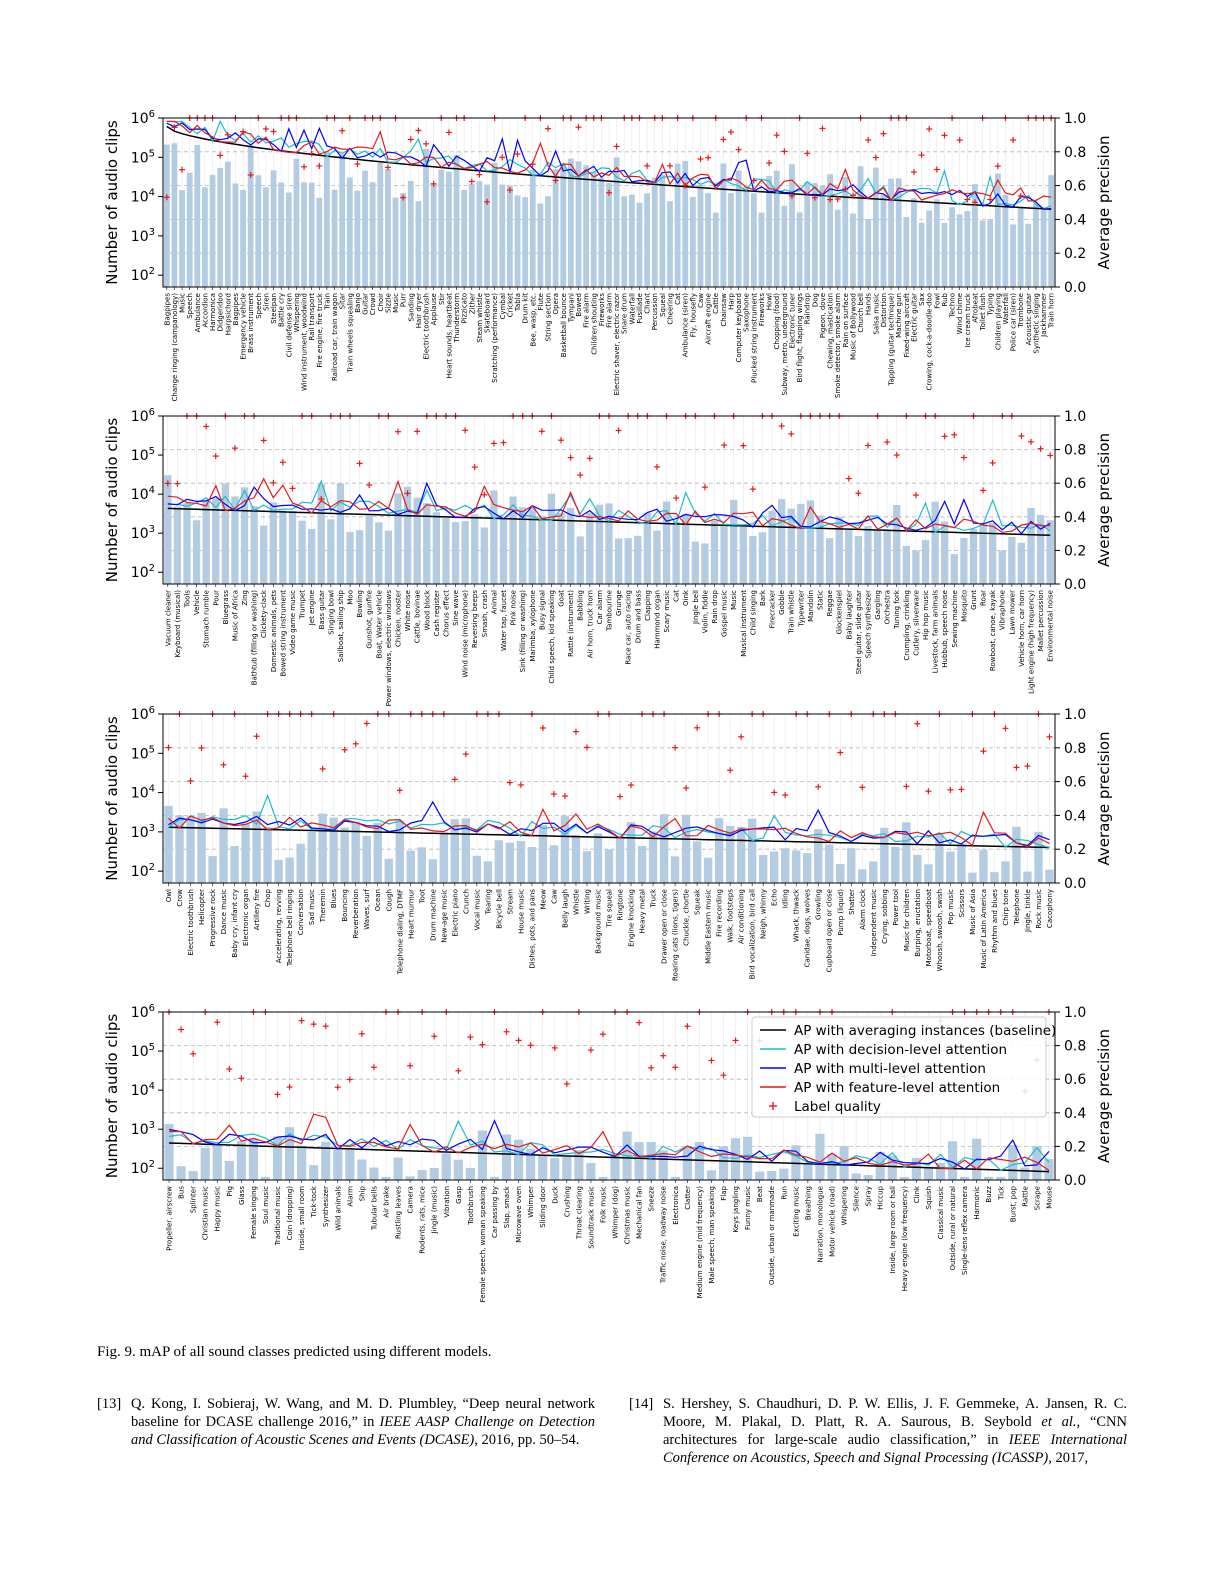 Image resolution: width=1225 pixels, height=1585 pixels. I want to click on class-tick-label: Air brake, so click(387, 1202).